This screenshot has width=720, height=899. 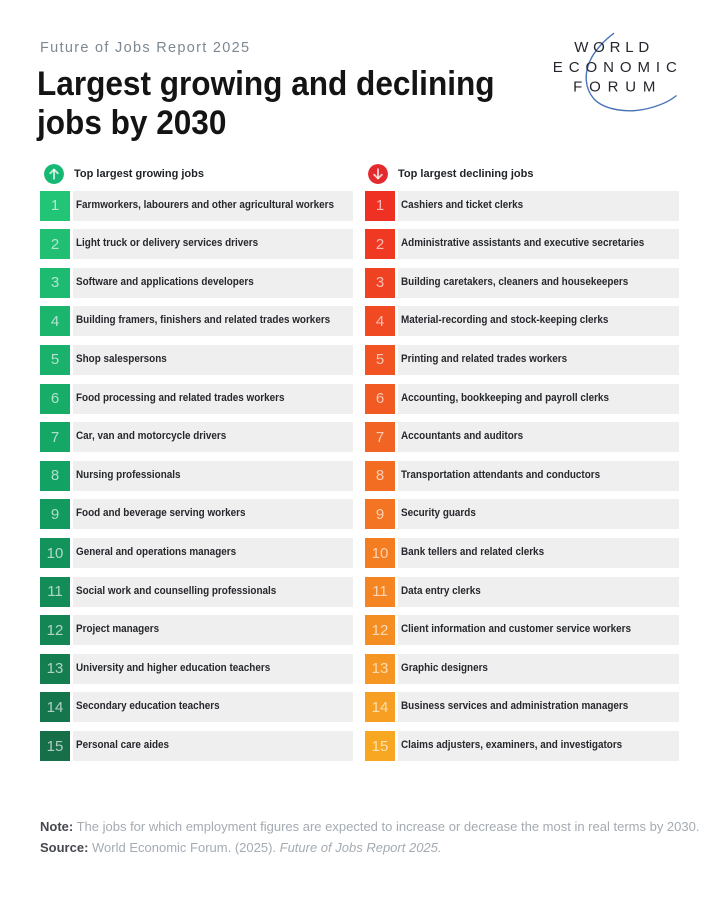 What do you see at coordinates (615, 67) in the screenshot?
I see `svg-text: ECONOMIC` at bounding box center [615, 67].